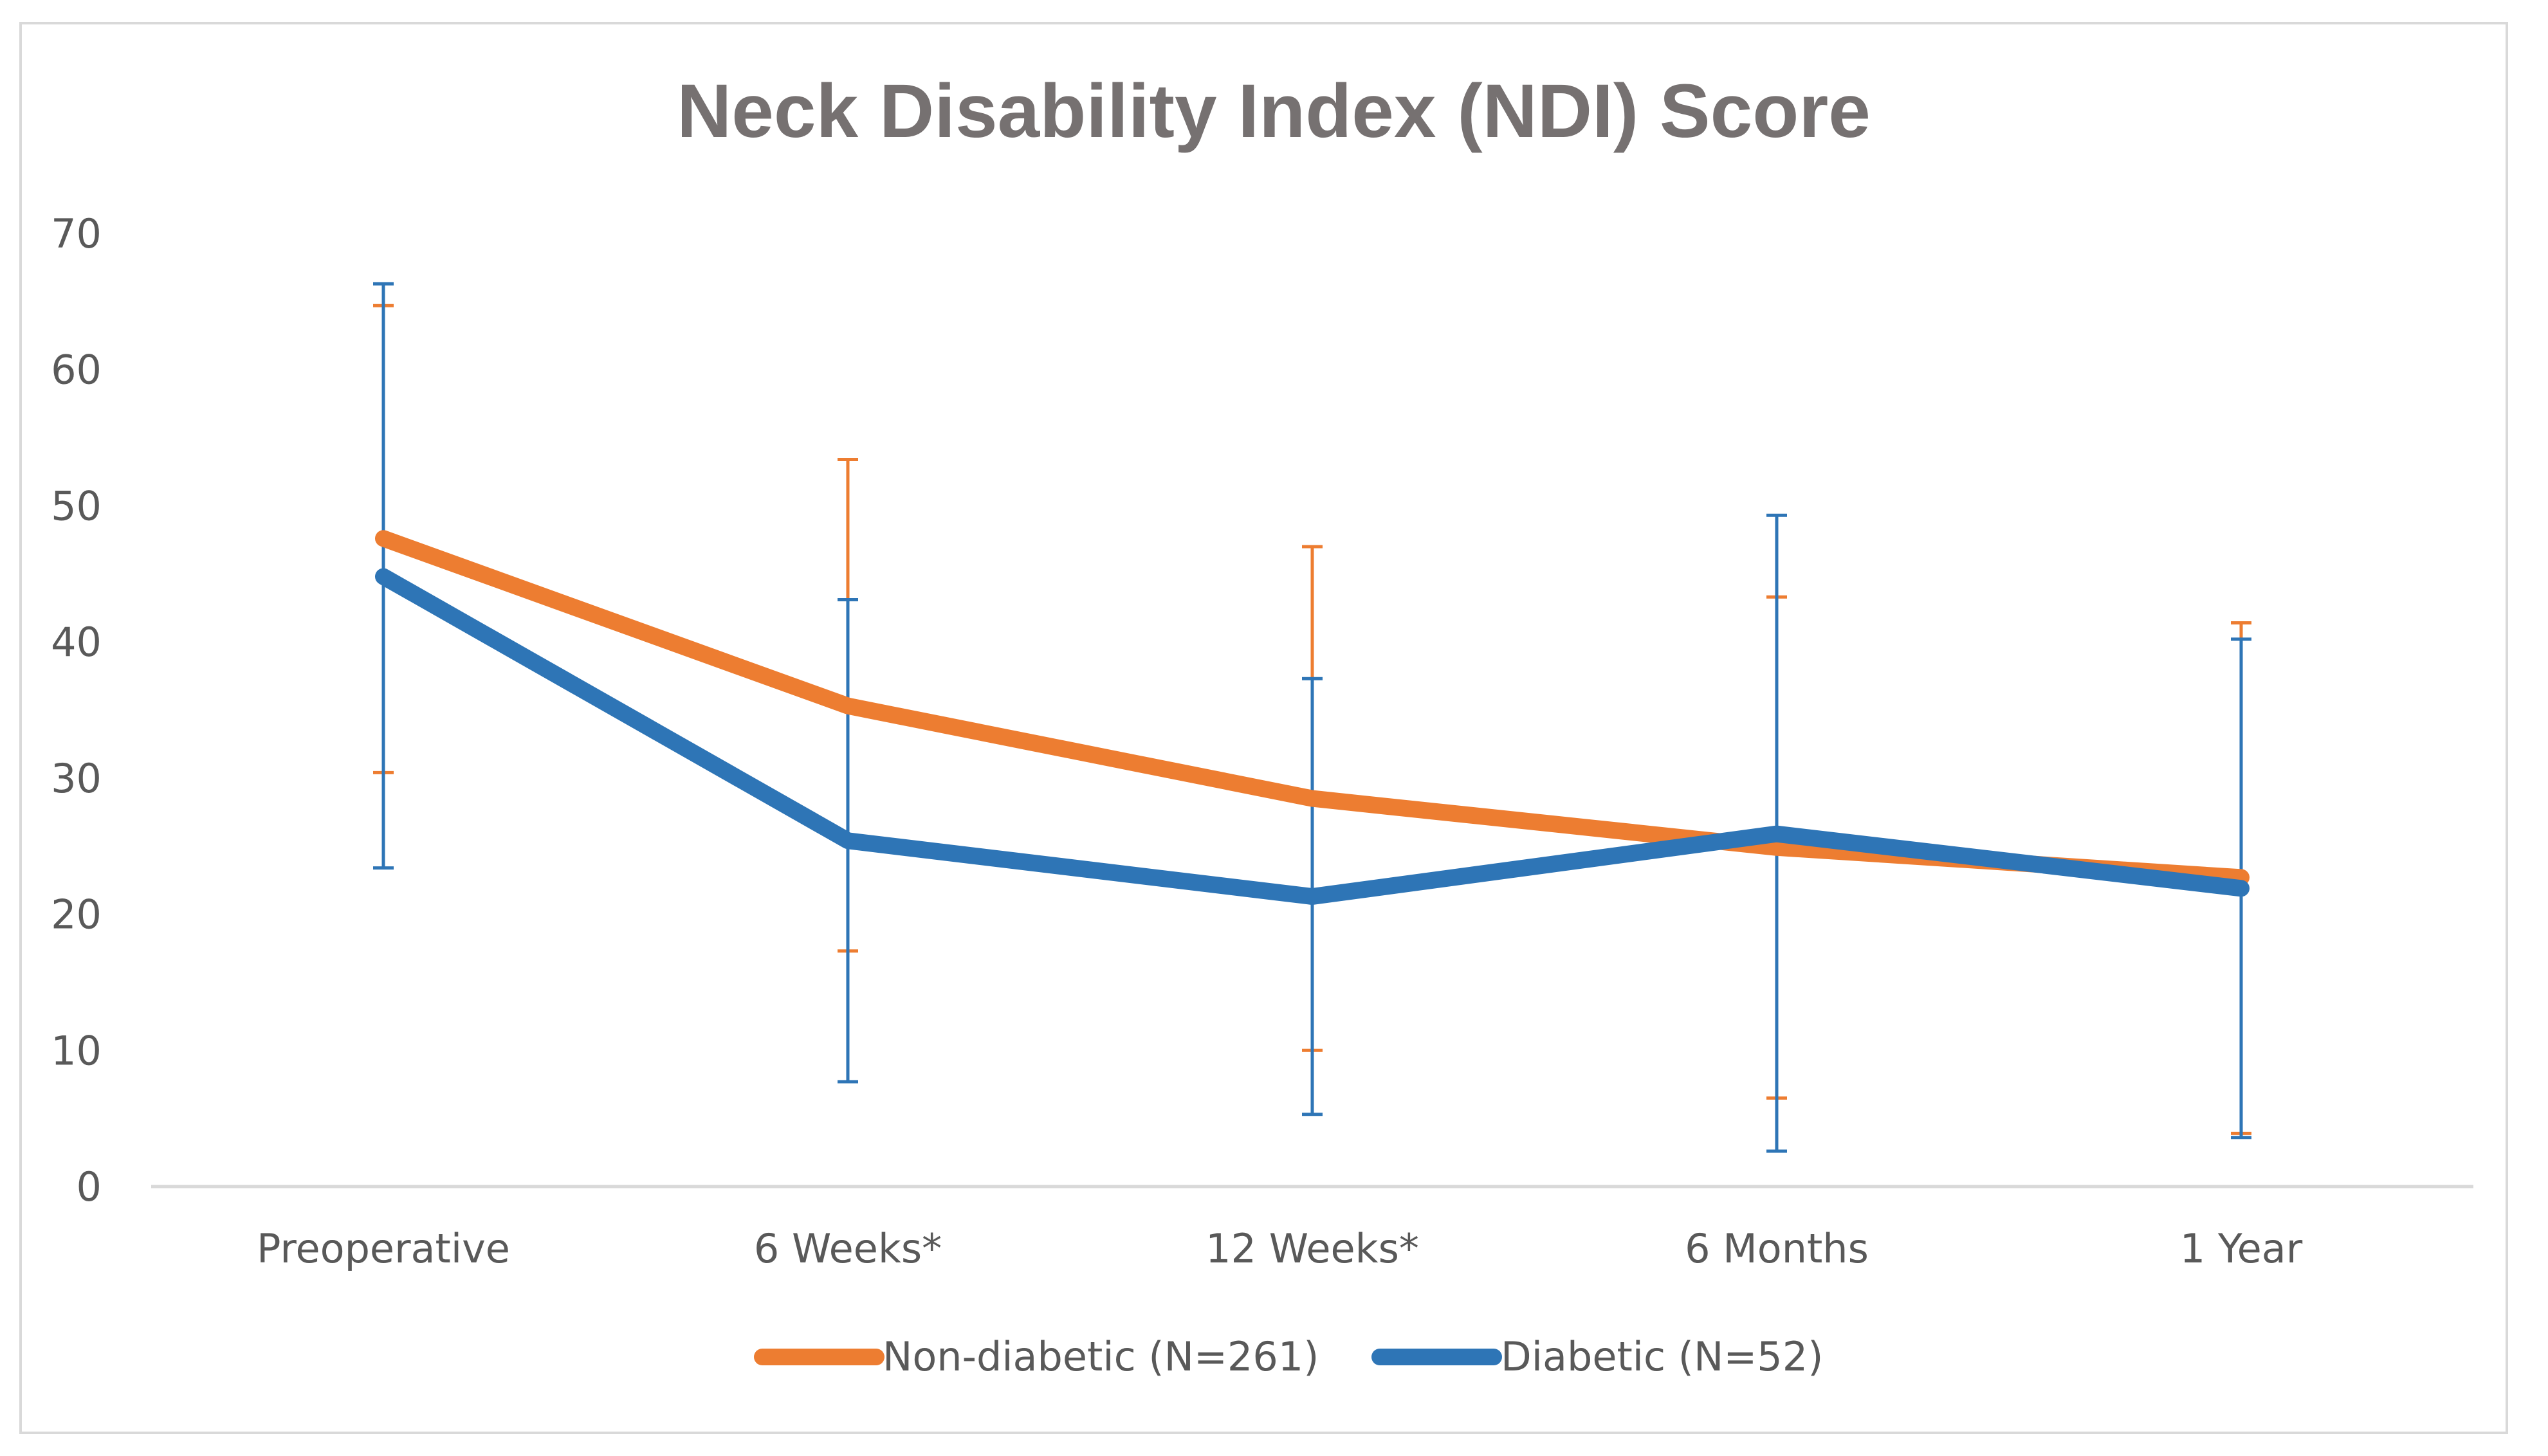  I want to click on legend: Non-diabetic (N=261) Diabetic (N=52), so click(1288, 1356).